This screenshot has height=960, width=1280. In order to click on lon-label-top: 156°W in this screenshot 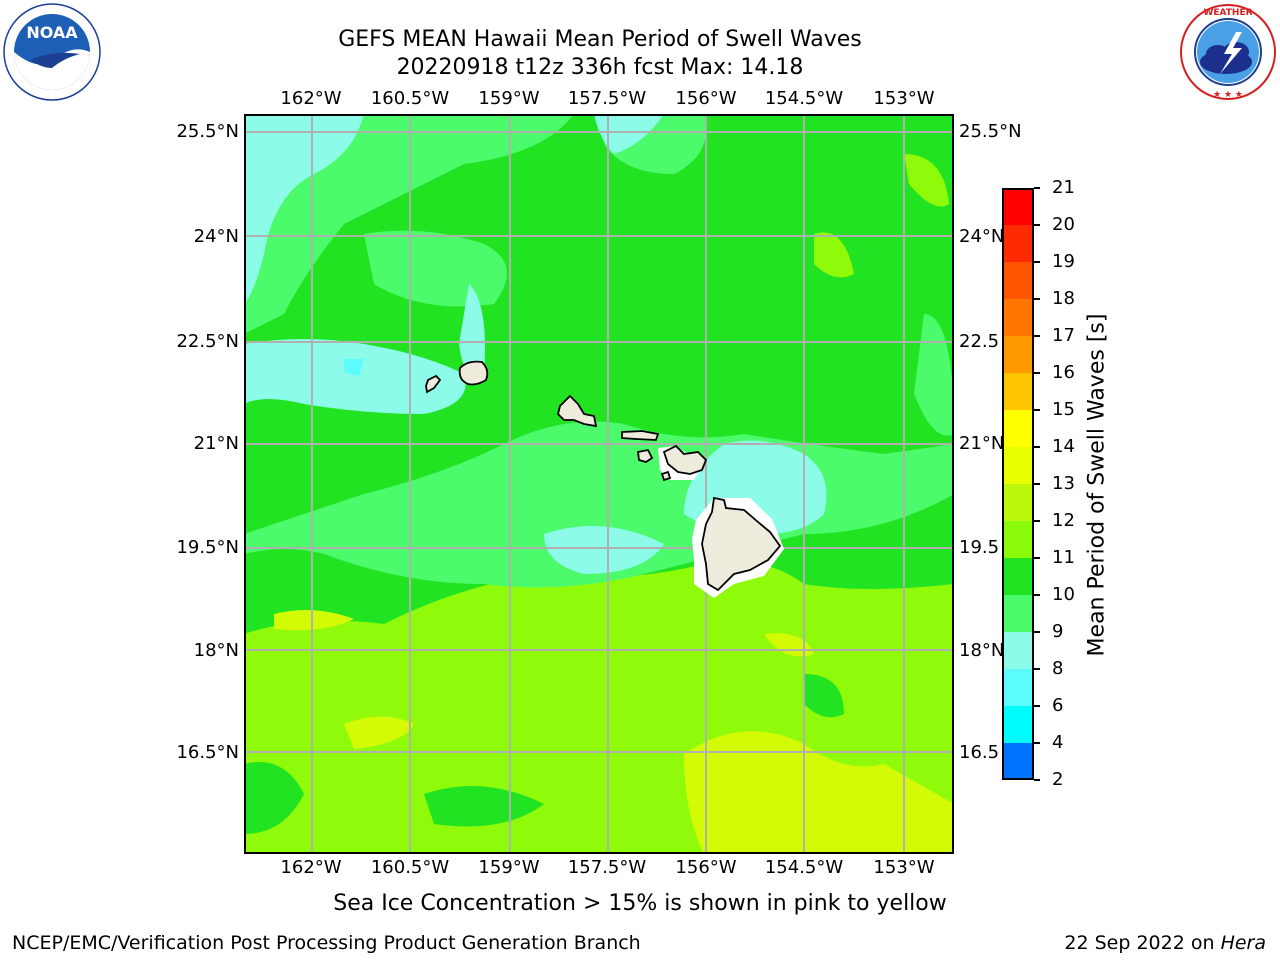, I will do `click(706, 98)`.